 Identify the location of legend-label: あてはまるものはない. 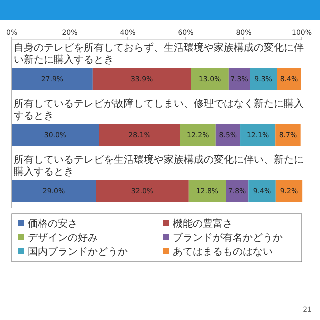
(223, 252).